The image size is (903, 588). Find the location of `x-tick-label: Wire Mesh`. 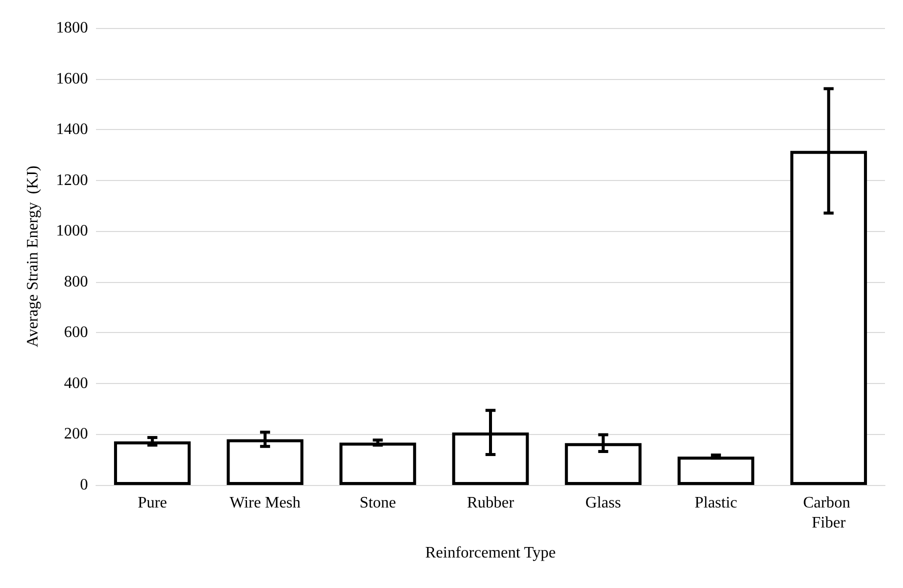

x-tick-label: Wire Mesh is located at coordinates (265, 503).